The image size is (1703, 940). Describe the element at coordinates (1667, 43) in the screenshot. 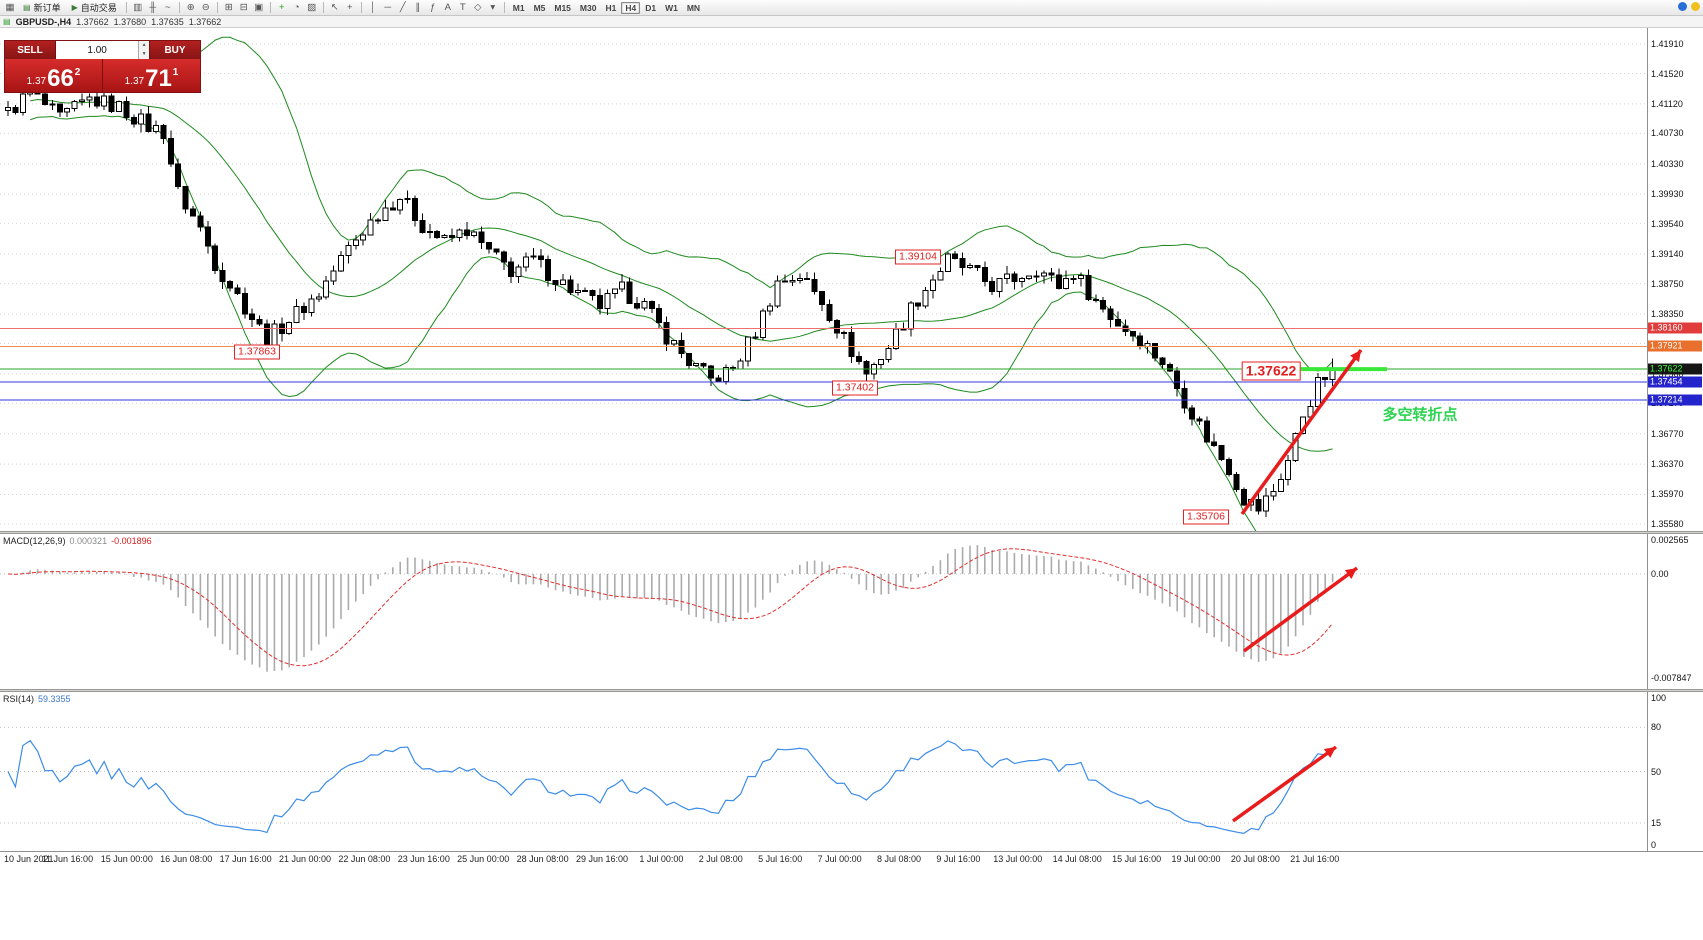

I see `price-axis-label: 1.41910` at that location.